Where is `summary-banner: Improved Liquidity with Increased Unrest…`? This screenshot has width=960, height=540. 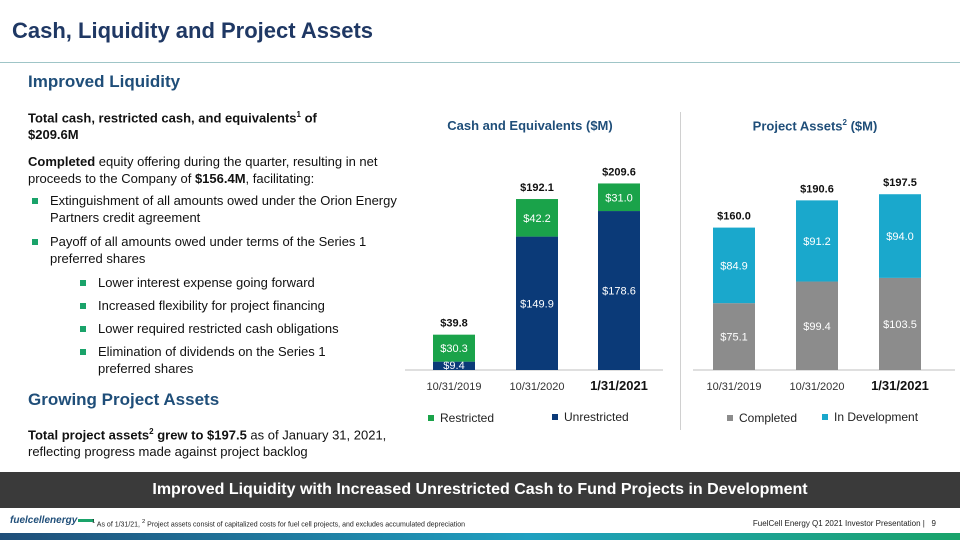
summary-banner: Improved Liquidity with Increased Unrest… is located at coordinates (480, 490).